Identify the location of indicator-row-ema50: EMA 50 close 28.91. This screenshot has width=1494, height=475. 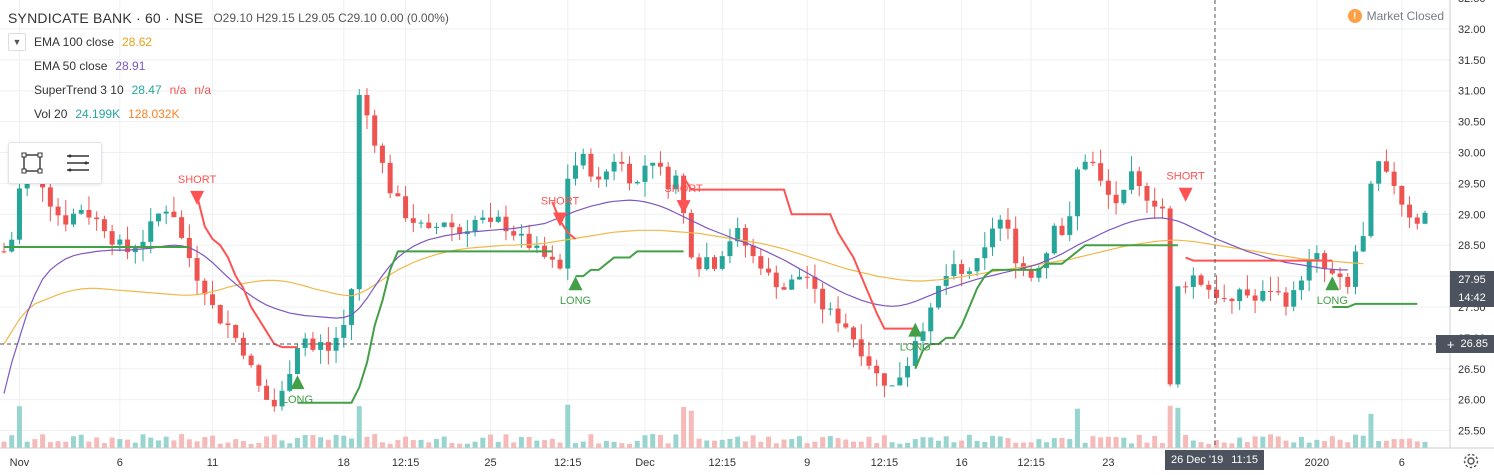
(228, 66).